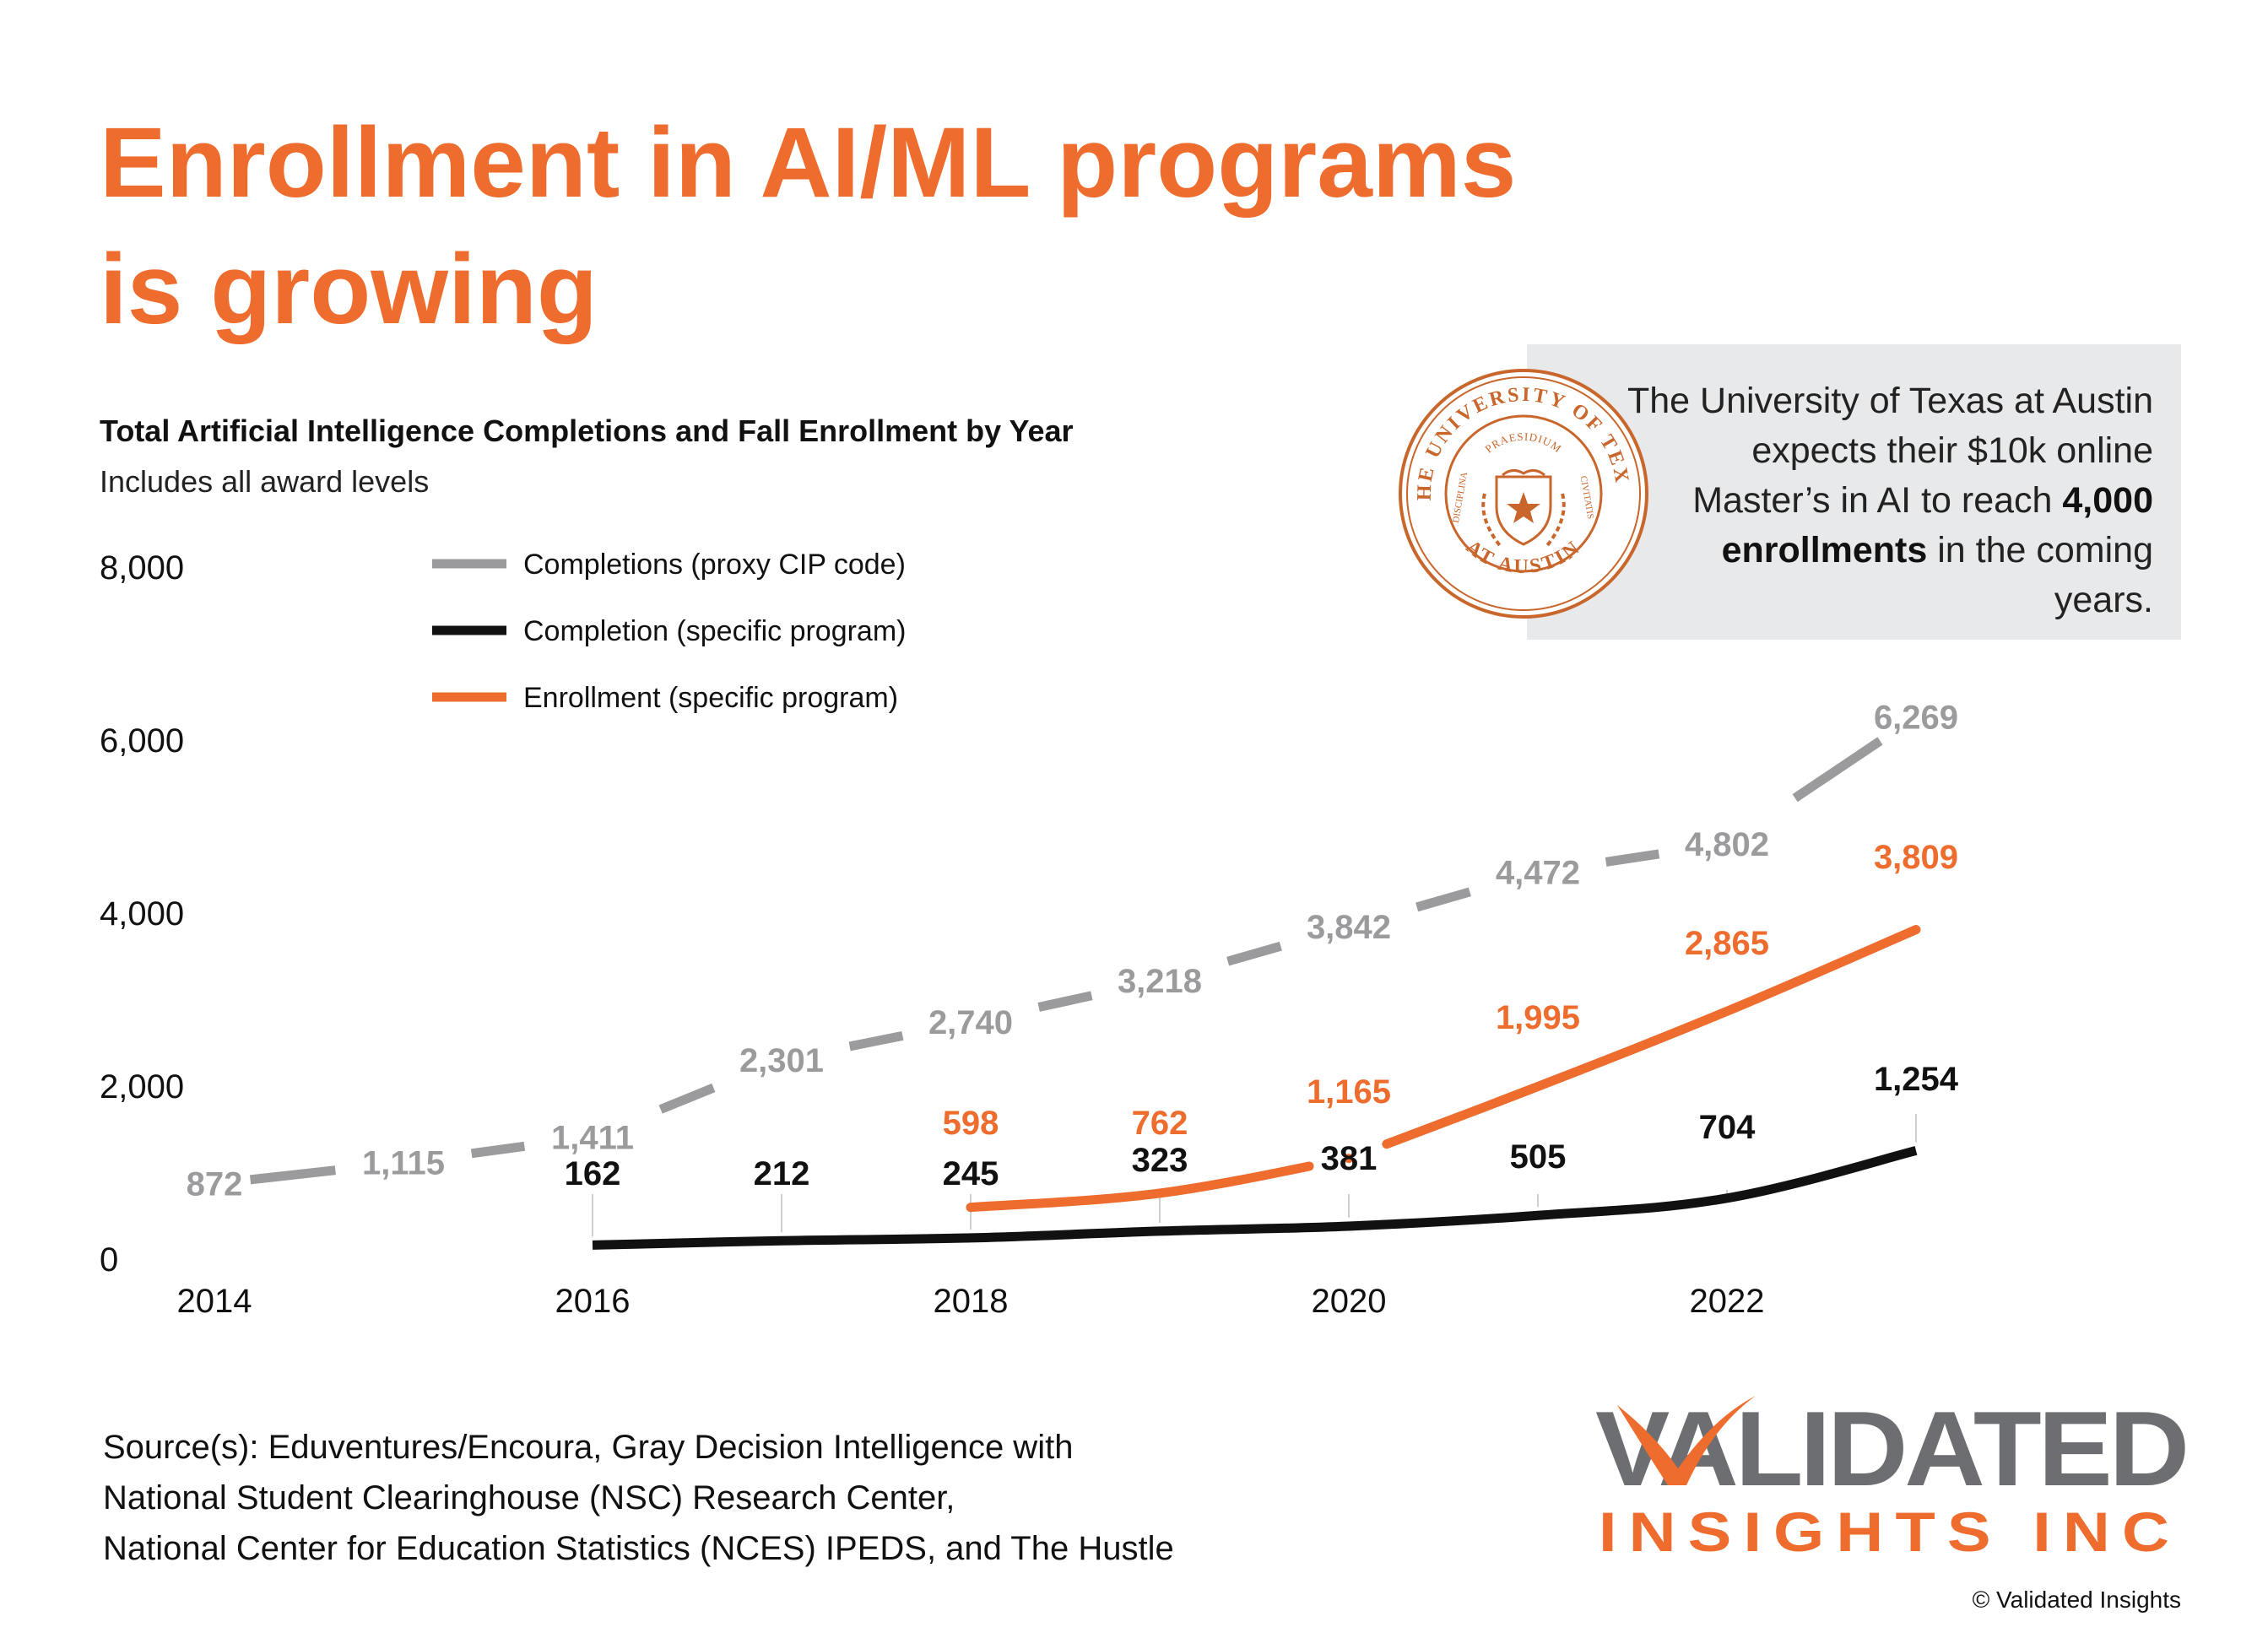 The image size is (2268, 1638). Describe the element at coordinates (1728, 1301) in the screenshot. I see `x-tick-label: 2022` at that location.